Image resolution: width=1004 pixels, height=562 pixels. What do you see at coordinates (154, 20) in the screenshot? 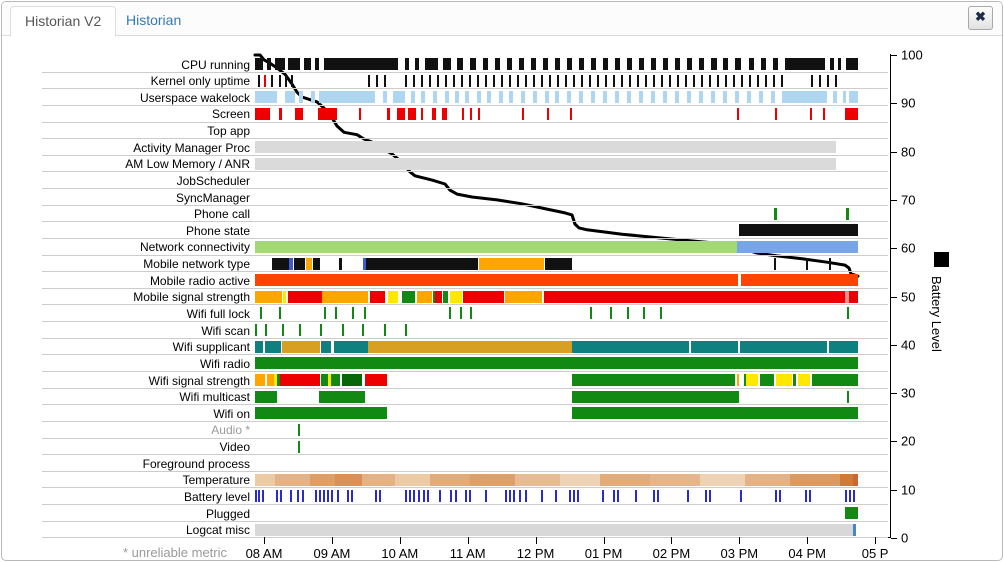
I see `tab-historian: Historian` at bounding box center [154, 20].